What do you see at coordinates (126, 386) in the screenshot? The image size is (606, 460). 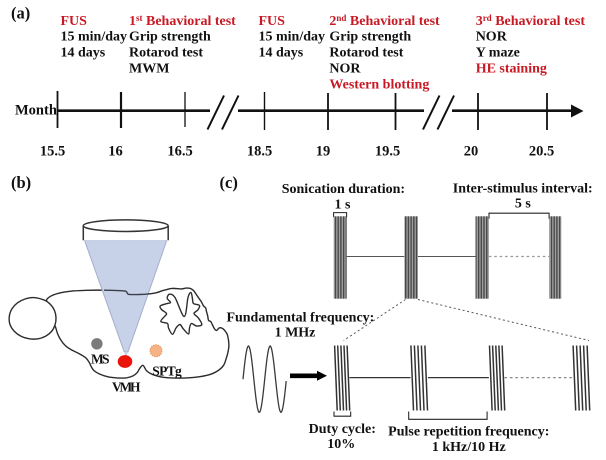 I see `svg-text: VMH` at bounding box center [126, 386].